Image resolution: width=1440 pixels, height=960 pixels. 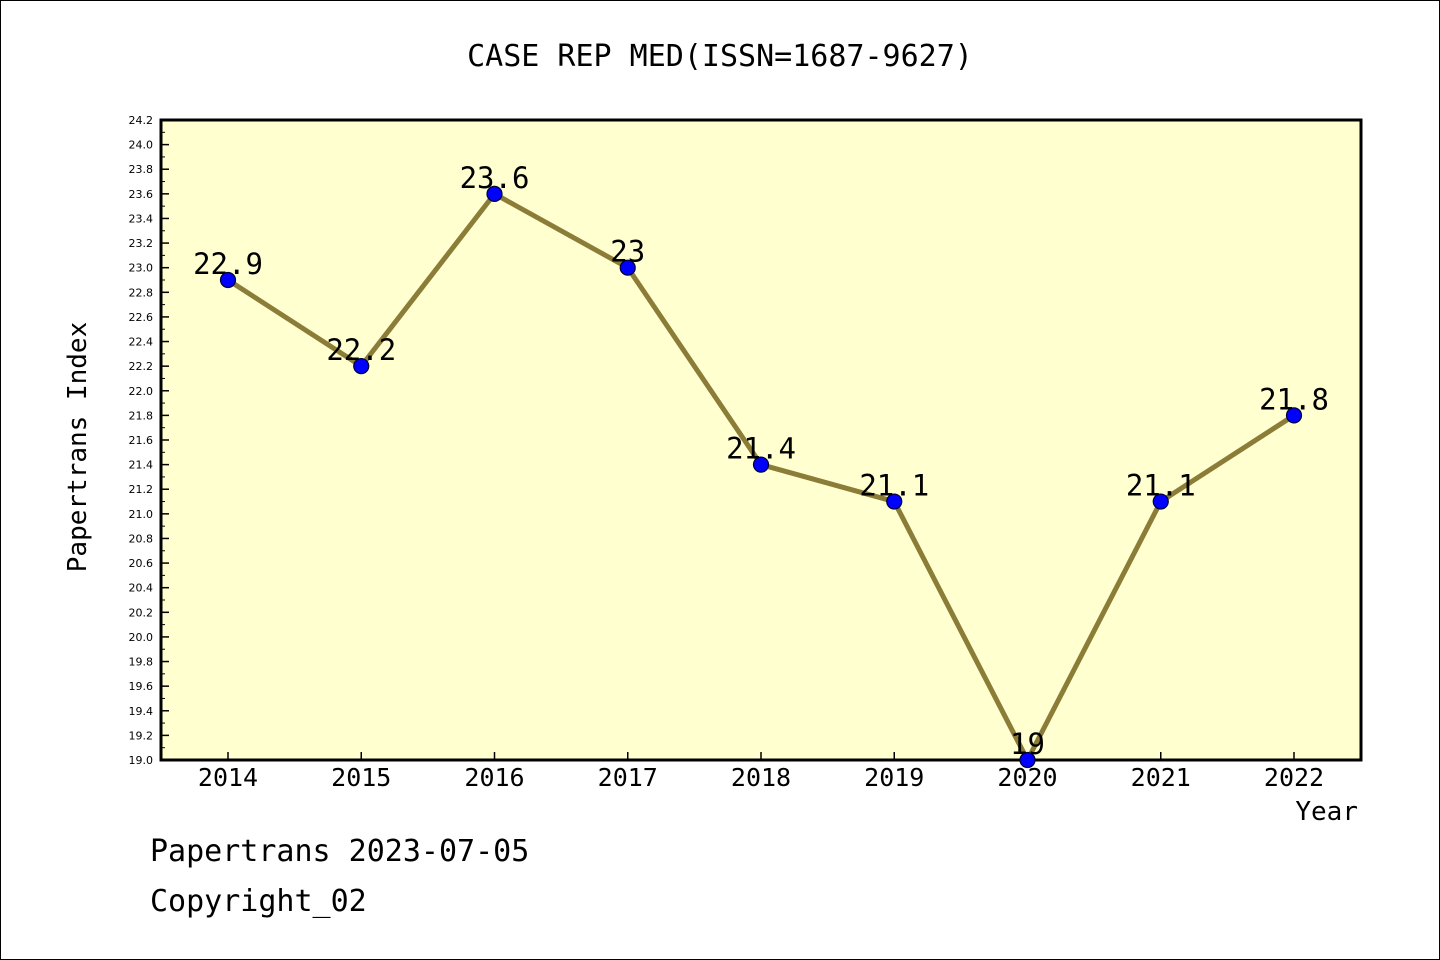 What do you see at coordinates (628, 777) in the screenshot?
I see `x-tick-label: 2017` at bounding box center [628, 777].